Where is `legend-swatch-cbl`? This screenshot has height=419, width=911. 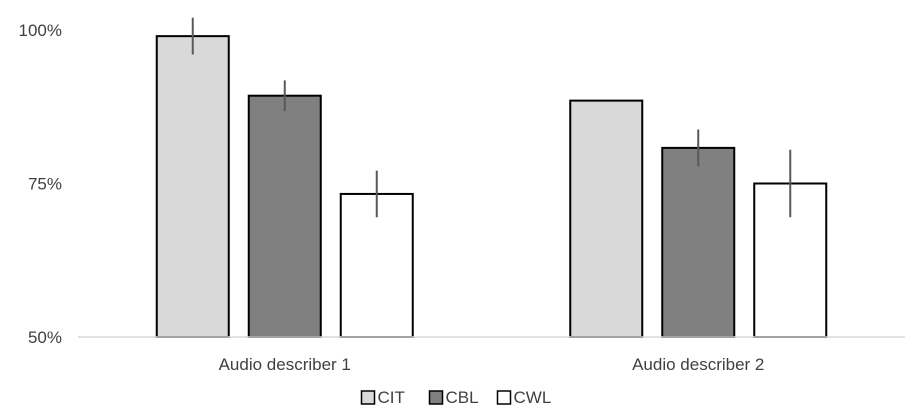
legend-swatch-cbl is located at coordinates (436, 397).